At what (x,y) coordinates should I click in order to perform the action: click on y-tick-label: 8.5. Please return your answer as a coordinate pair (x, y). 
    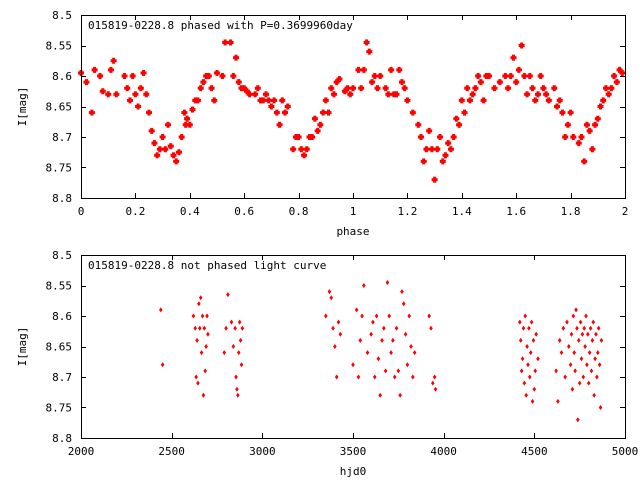
    Looking at the image, I should click on (62, 255).